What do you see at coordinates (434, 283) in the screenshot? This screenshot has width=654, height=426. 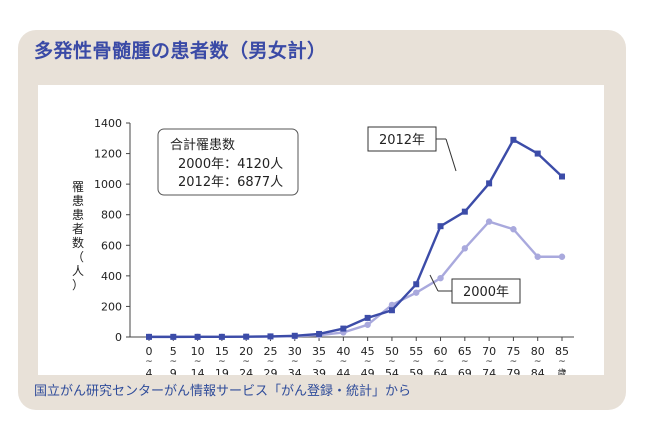 I see `legend-leader-2000` at bounding box center [434, 283].